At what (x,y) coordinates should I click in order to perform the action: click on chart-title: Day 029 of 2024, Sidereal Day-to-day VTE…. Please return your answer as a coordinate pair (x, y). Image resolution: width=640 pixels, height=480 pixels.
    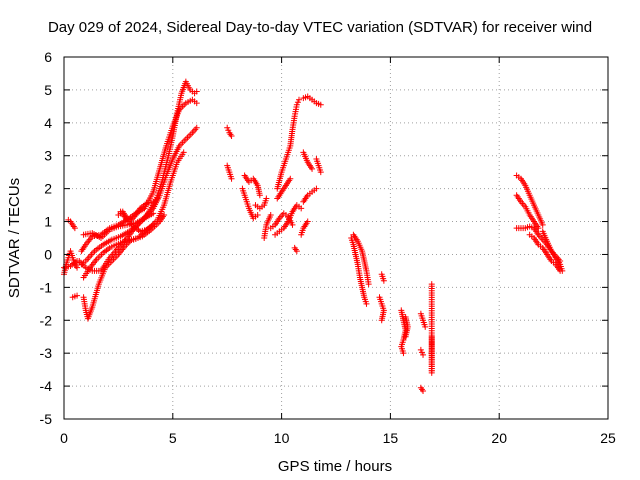
    Looking at the image, I should click on (320, 27).